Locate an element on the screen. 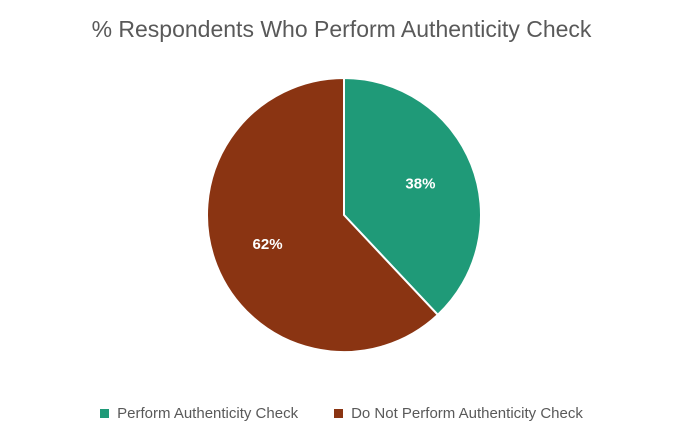  legend-label-do-not-perform: Do Not Perform Authenticity Check is located at coordinates (467, 413).